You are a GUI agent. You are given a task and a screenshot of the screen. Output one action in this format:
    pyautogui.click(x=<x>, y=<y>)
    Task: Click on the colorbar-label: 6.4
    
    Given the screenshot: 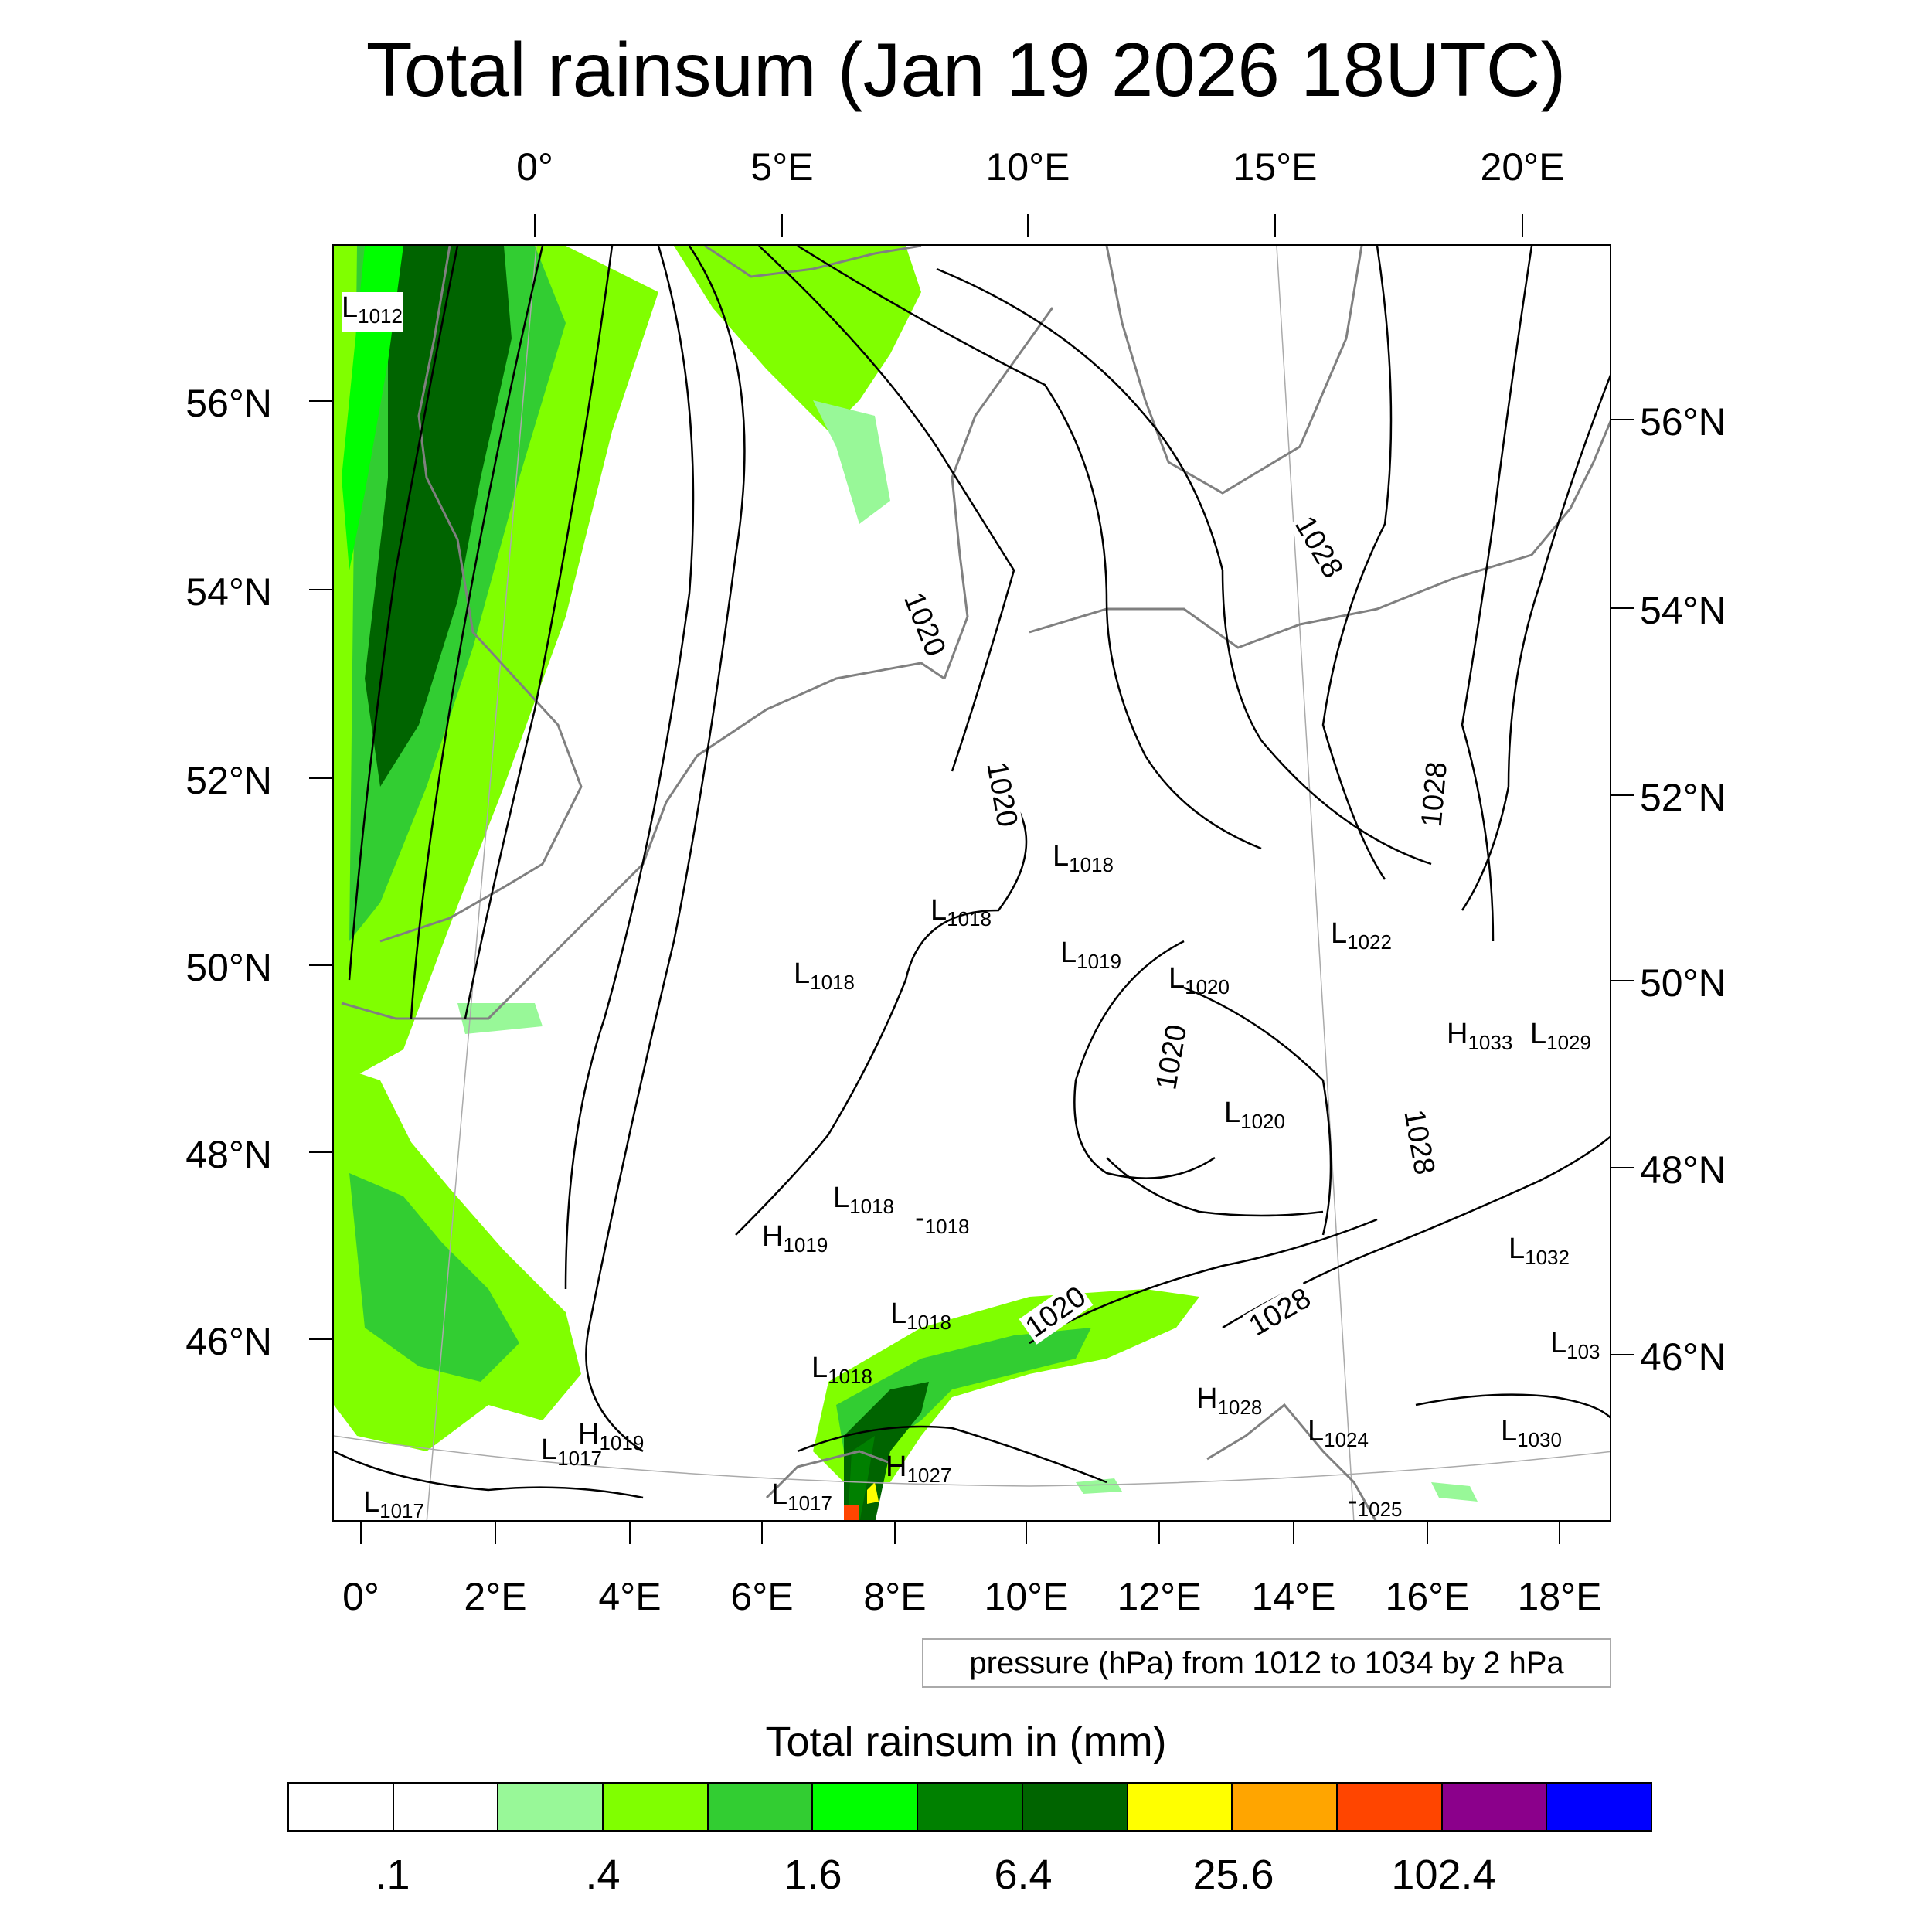 What is the action you would take?
    pyautogui.click(x=1024, y=1875)
    